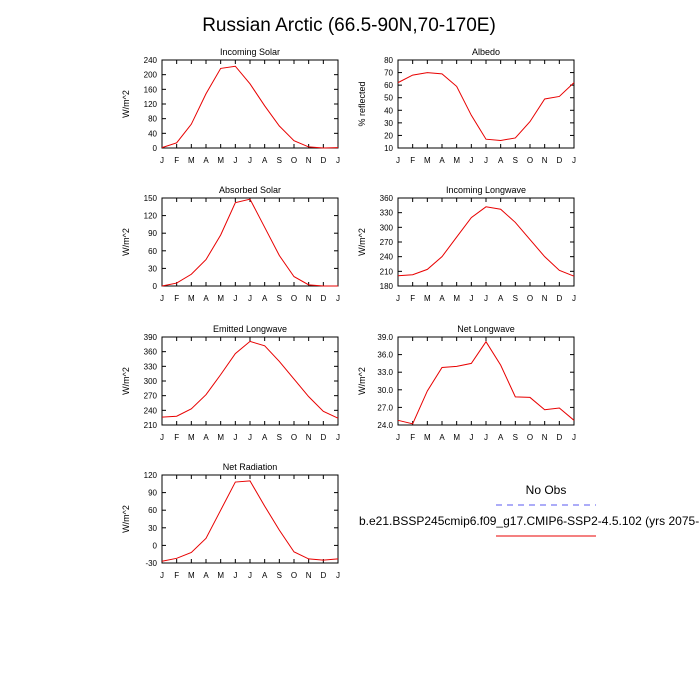 The height and width of the screenshot is (700, 700). What do you see at coordinates (486, 52) in the screenshot?
I see `panel-title: Albedo` at bounding box center [486, 52].